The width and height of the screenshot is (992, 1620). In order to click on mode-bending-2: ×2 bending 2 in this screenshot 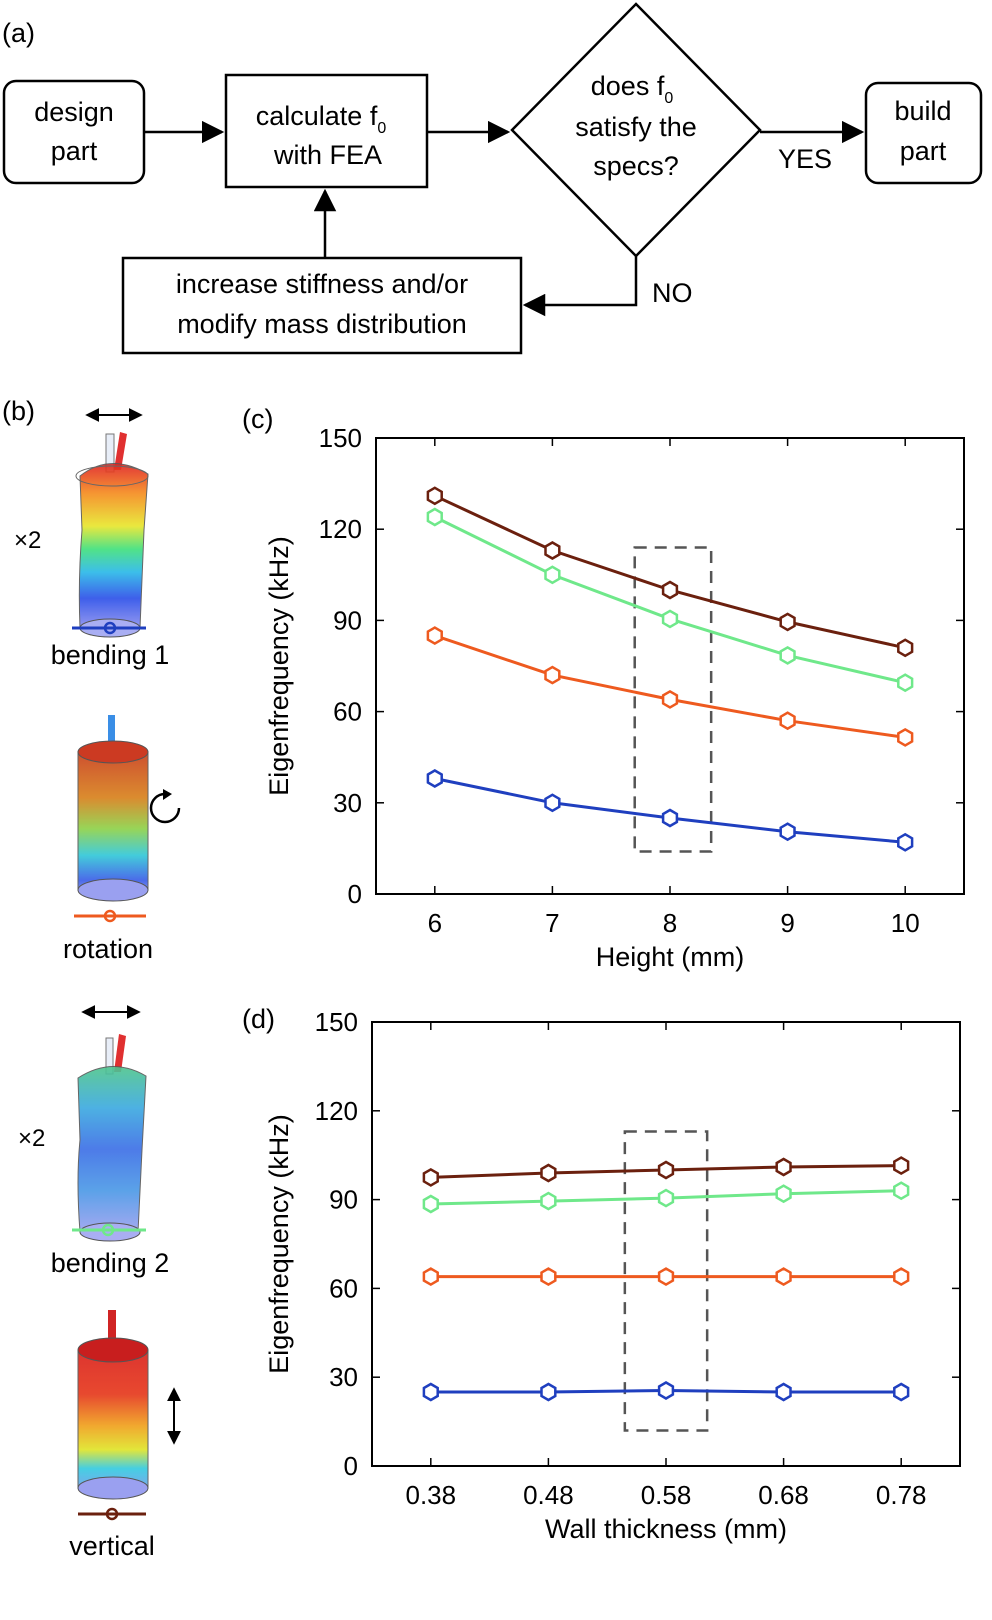, I will do `click(94, 1141)`.